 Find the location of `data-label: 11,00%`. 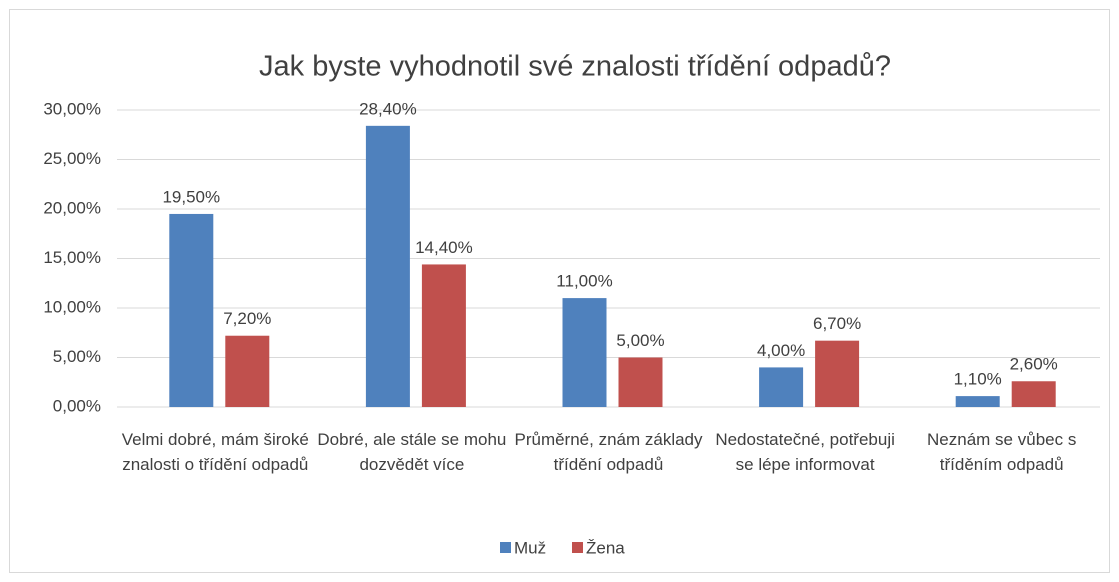

data-label: 11,00% is located at coordinates (584, 281).